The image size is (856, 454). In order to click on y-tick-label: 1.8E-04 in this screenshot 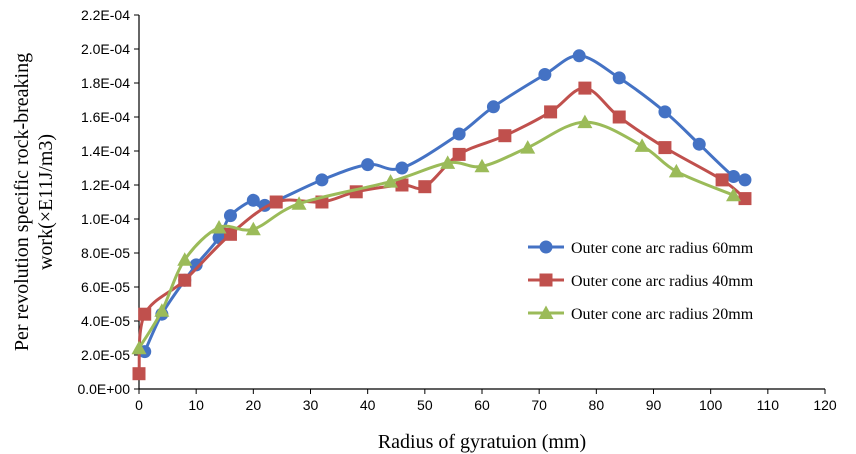, I will do `click(105, 83)`.